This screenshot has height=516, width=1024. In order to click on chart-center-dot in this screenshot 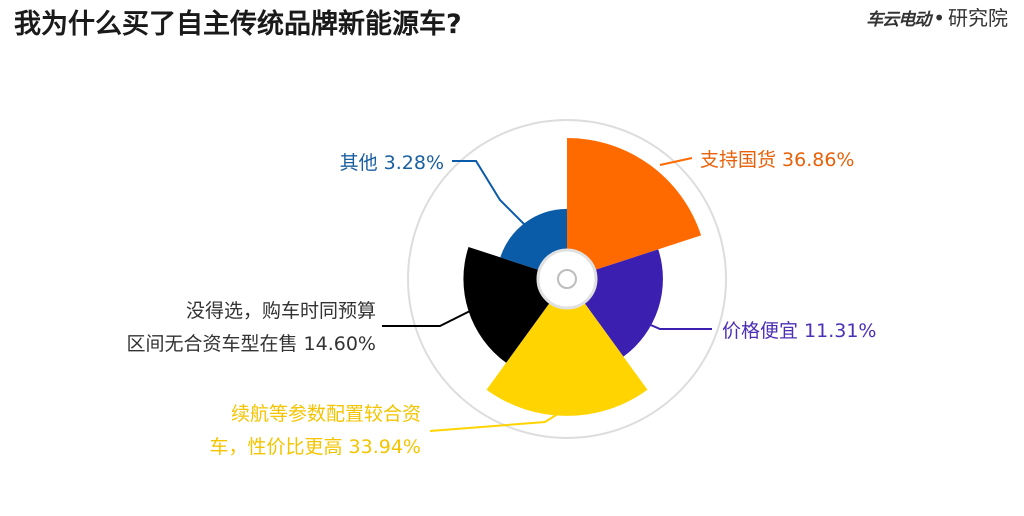, I will do `click(567, 279)`.